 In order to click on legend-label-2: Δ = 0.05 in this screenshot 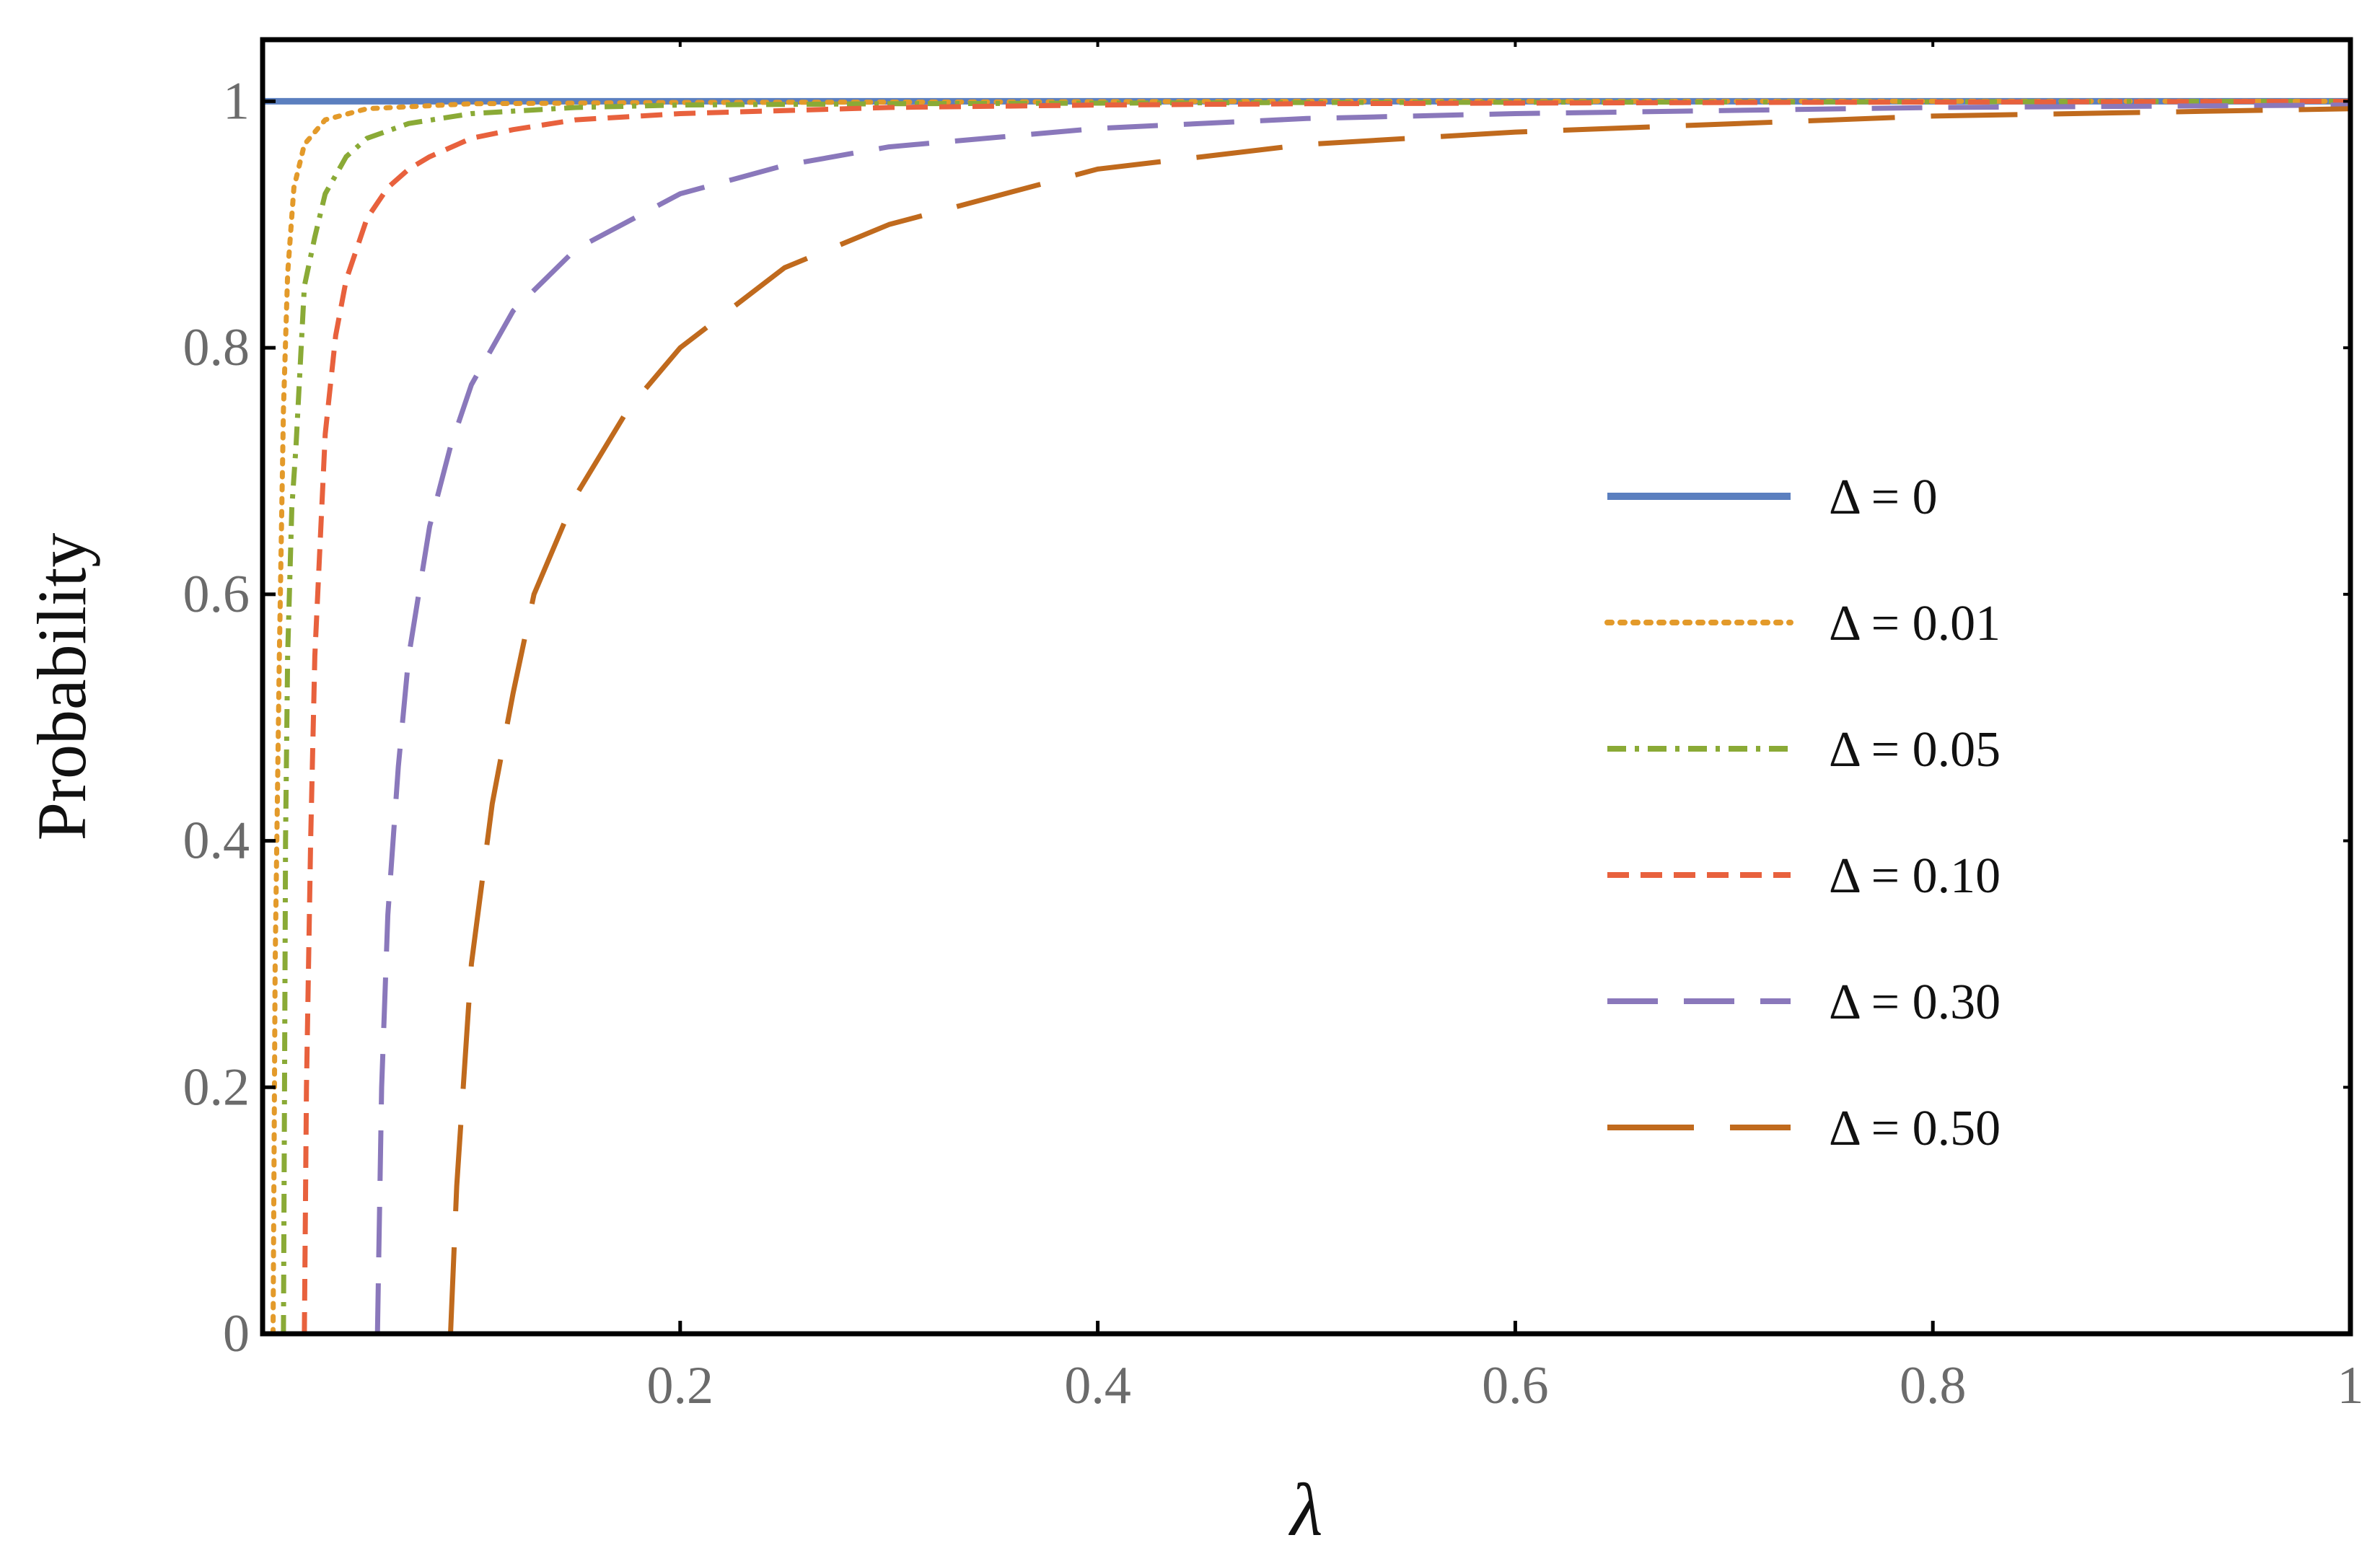, I will do `click(1915, 750)`.